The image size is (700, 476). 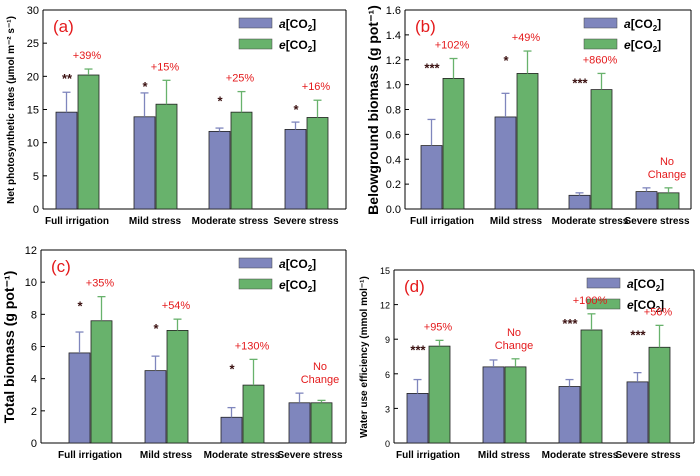 I want to click on percent-annotation: +860%, so click(x=600, y=60).